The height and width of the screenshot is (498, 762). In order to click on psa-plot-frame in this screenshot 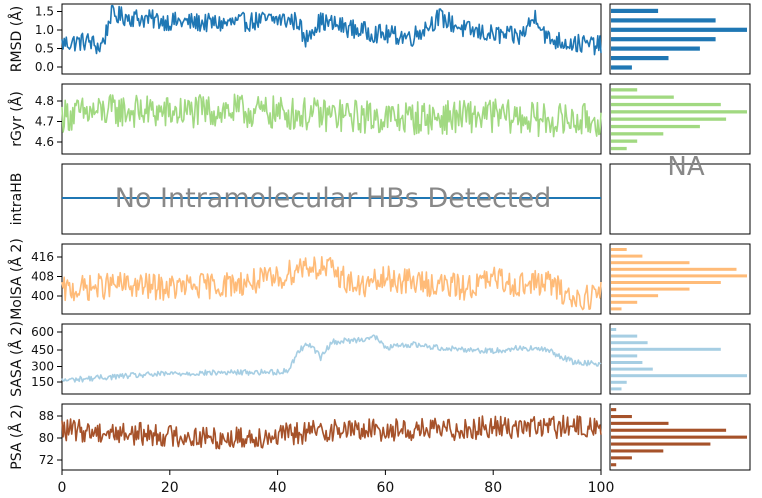, I will do `click(331, 437)`.